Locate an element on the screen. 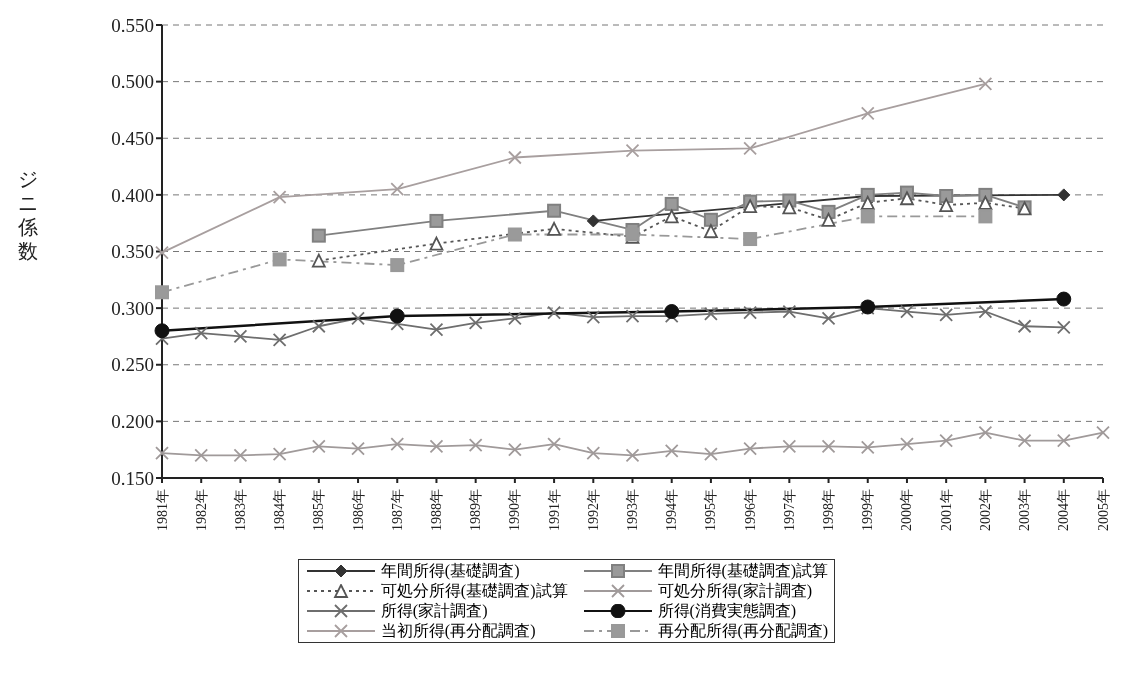 Image resolution: width=1125 pixels, height=691 pixels. x-tick-label: 1991年 is located at coordinates (554, 510).